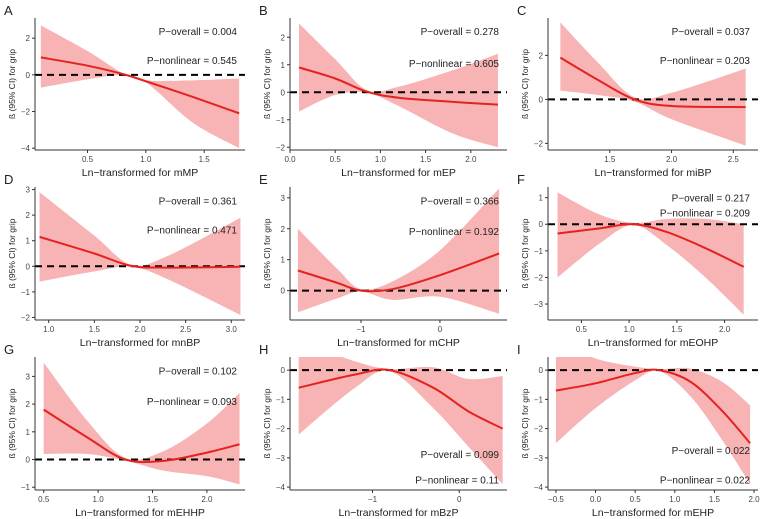 The image size is (767, 519). I want to click on x-axis-label: Ln−transformed for mEHP, so click(653, 513).